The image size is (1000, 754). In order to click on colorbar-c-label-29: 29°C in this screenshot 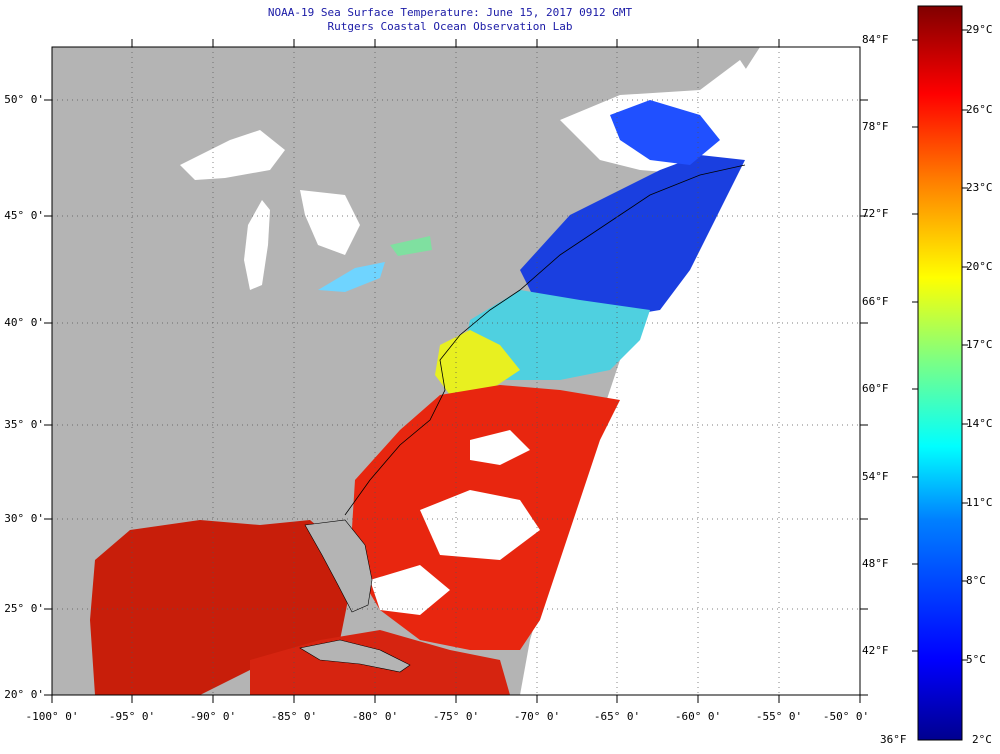, I will do `click(979, 29)`.